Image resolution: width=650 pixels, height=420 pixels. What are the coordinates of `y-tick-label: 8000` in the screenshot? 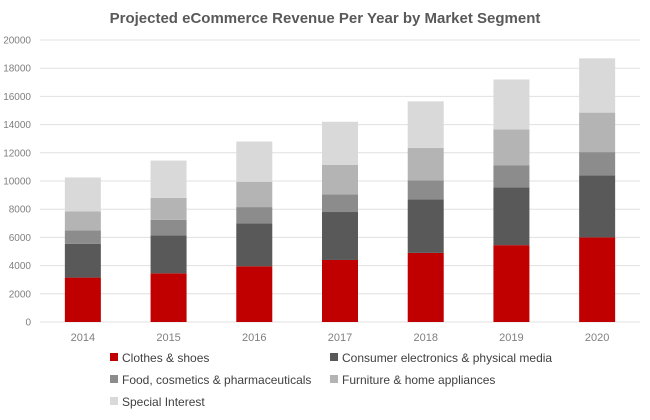 It's located at (20, 210).